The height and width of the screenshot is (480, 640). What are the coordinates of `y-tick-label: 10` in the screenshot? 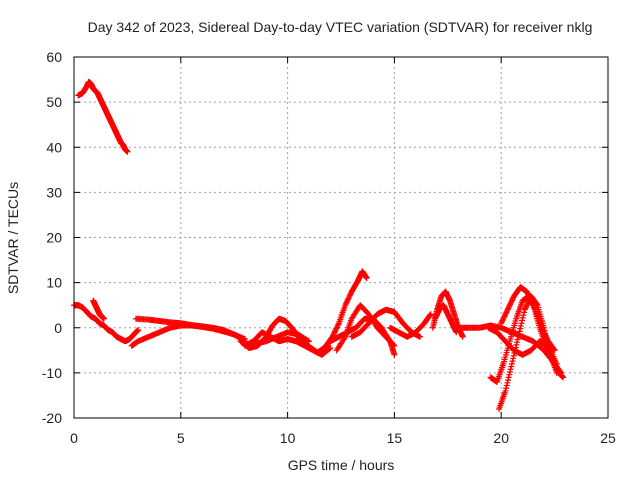 It's located at (54, 283).